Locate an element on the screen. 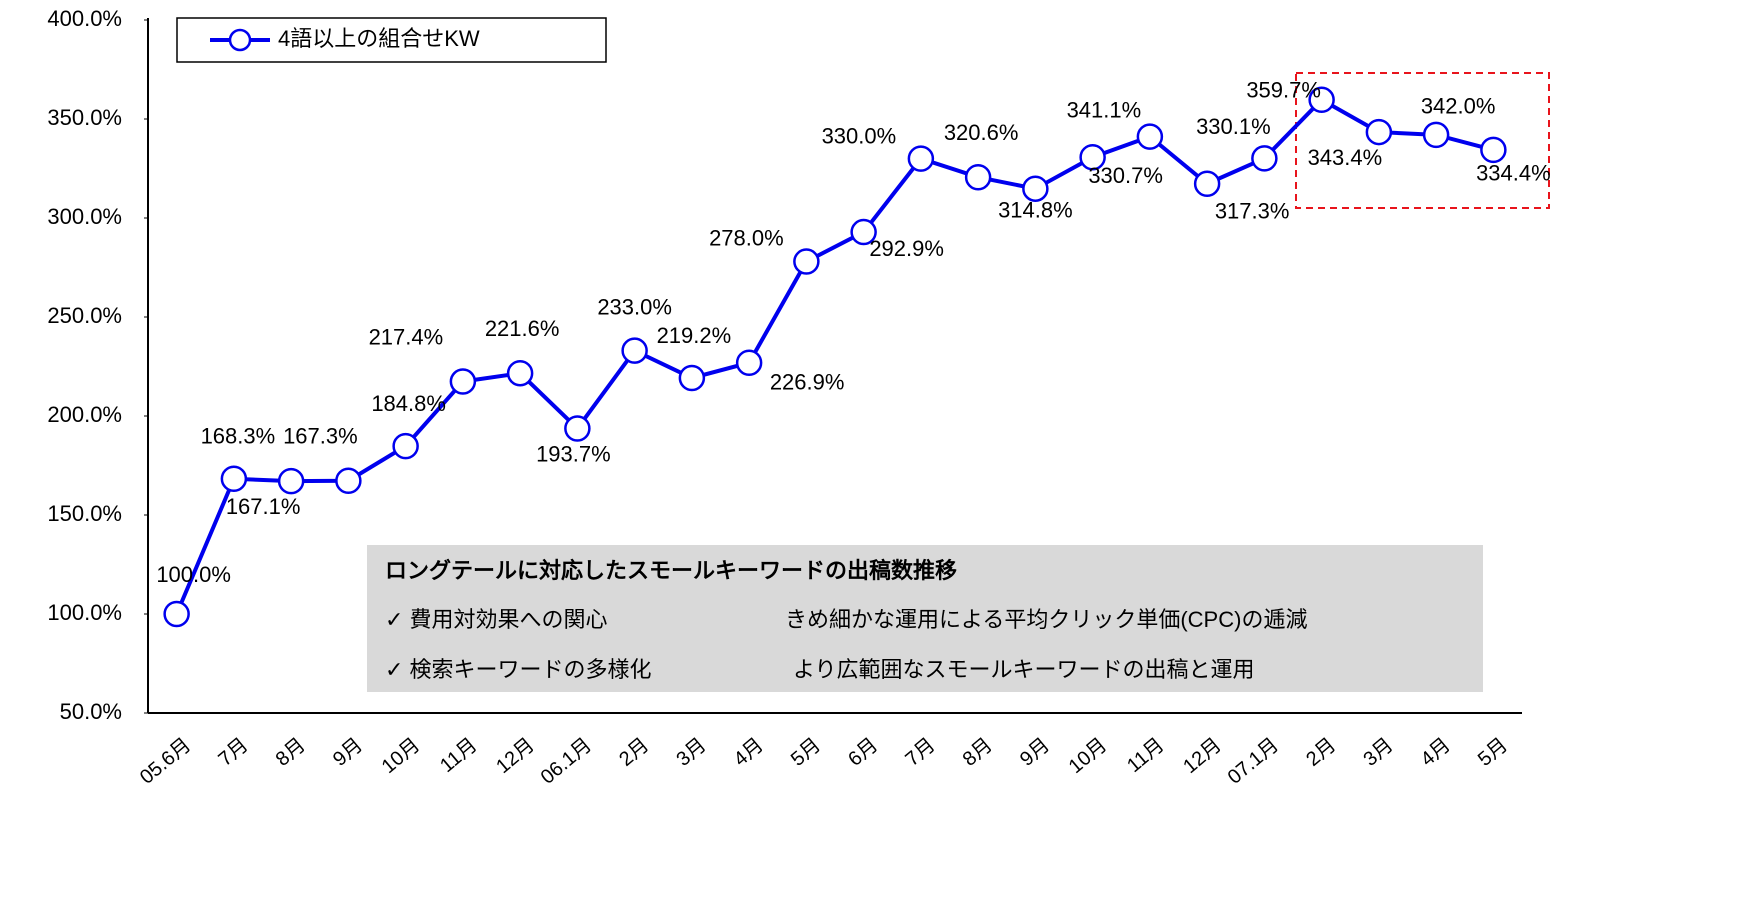 The image size is (1764, 903). highlight-box is located at coordinates (1422, 140).